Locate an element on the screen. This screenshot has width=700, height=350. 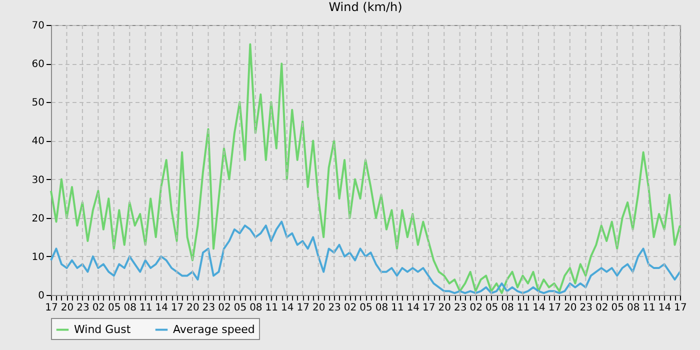
y-tick-label: 60 is located at coordinates (38, 64).